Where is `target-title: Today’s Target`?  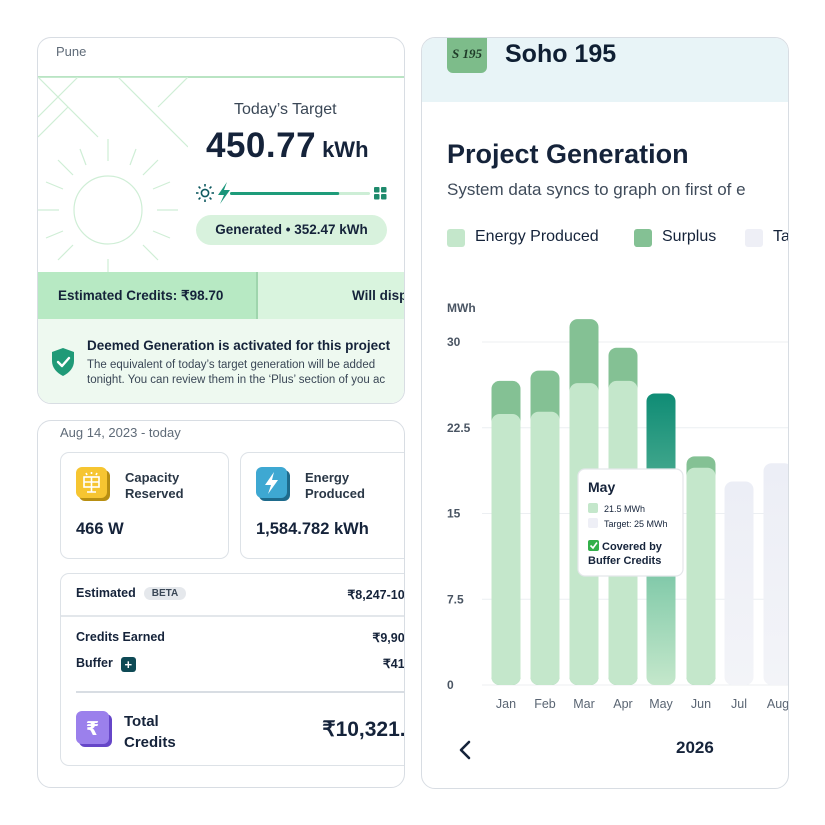 target-title: Today’s Target is located at coordinates (285, 109).